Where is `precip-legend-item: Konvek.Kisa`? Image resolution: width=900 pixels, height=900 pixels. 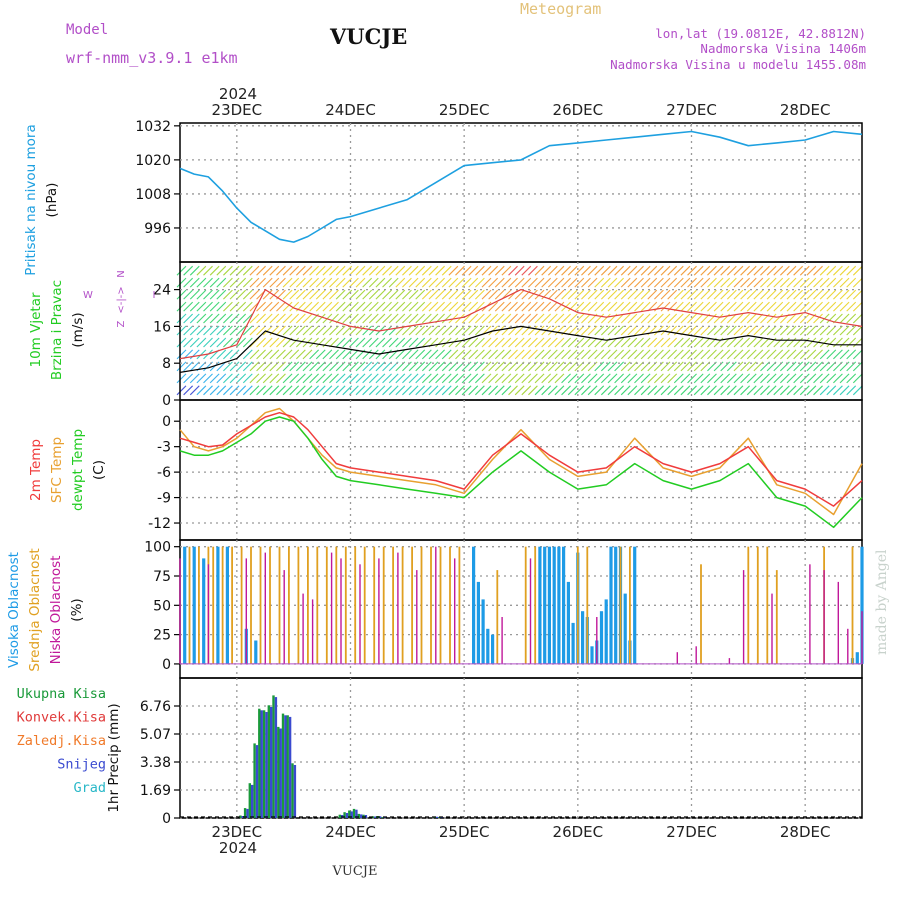
precip-legend-item: Konvek.Kisa is located at coordinates (61, 718).